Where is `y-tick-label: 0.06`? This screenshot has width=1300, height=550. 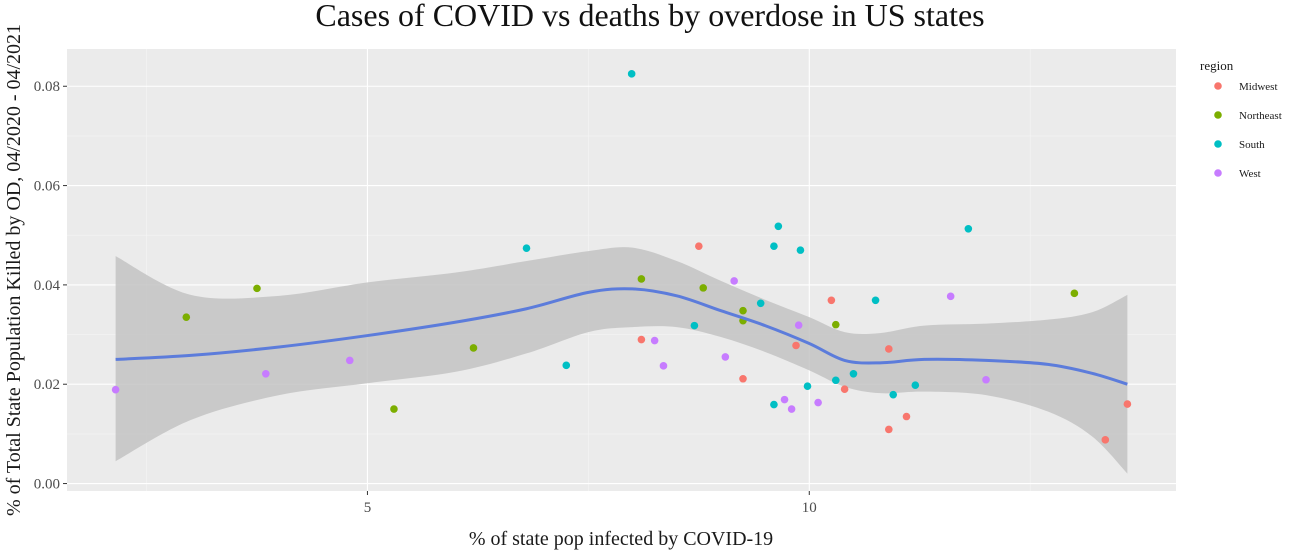 y-tick-label: 0.06 is located at coordinates (47, 187).